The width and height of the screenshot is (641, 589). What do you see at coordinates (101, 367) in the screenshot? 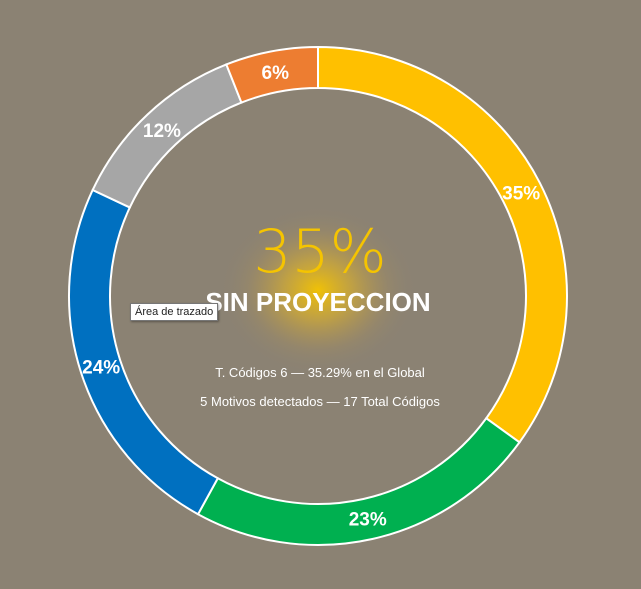
I see `slice-label-3: 24%` at bounding box center [101, 367].